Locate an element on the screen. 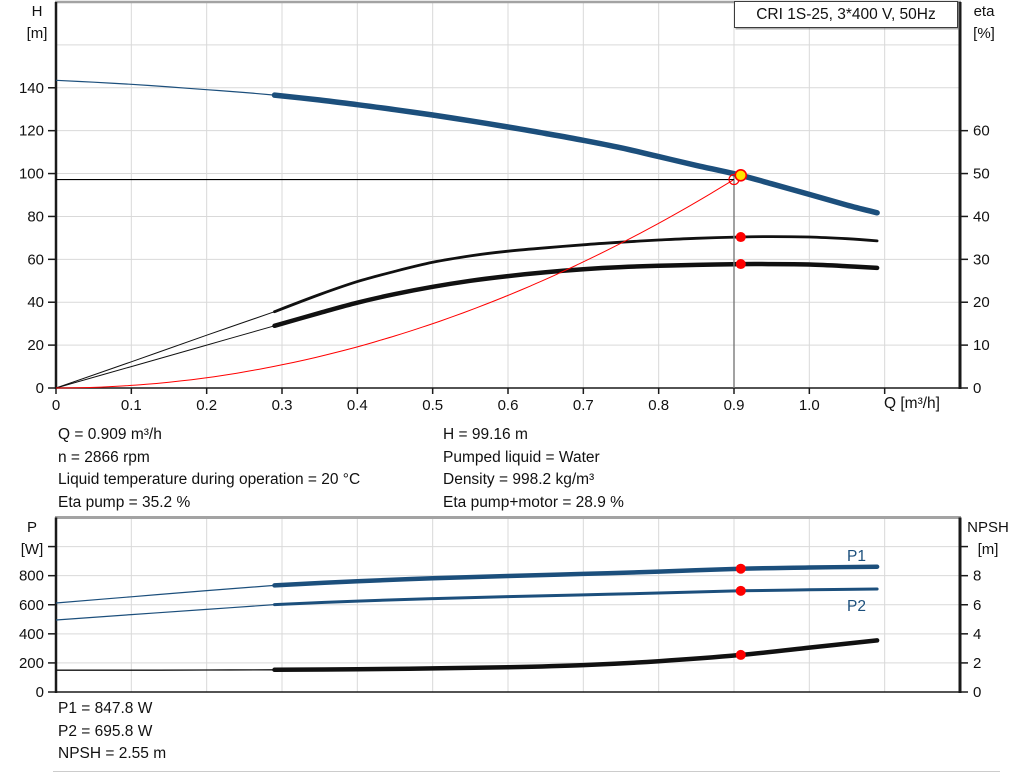 This screenshot has width=1024, height=781. p2-curve-label: P2 is located at coordinates (856, 606).